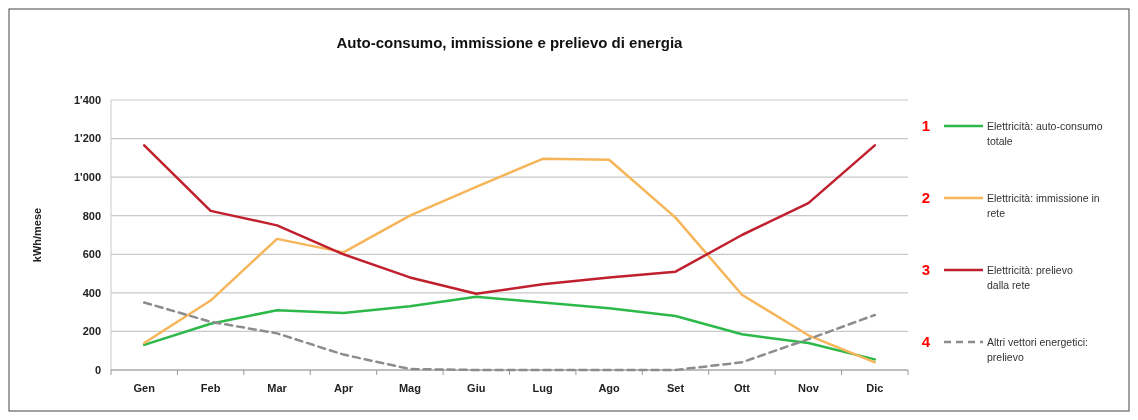 The width and height of the screenshot is (1138, 420). Describe the element at coordinates (476, 388) in the screenshot. I see `x-tick-label: Giu` at that location.